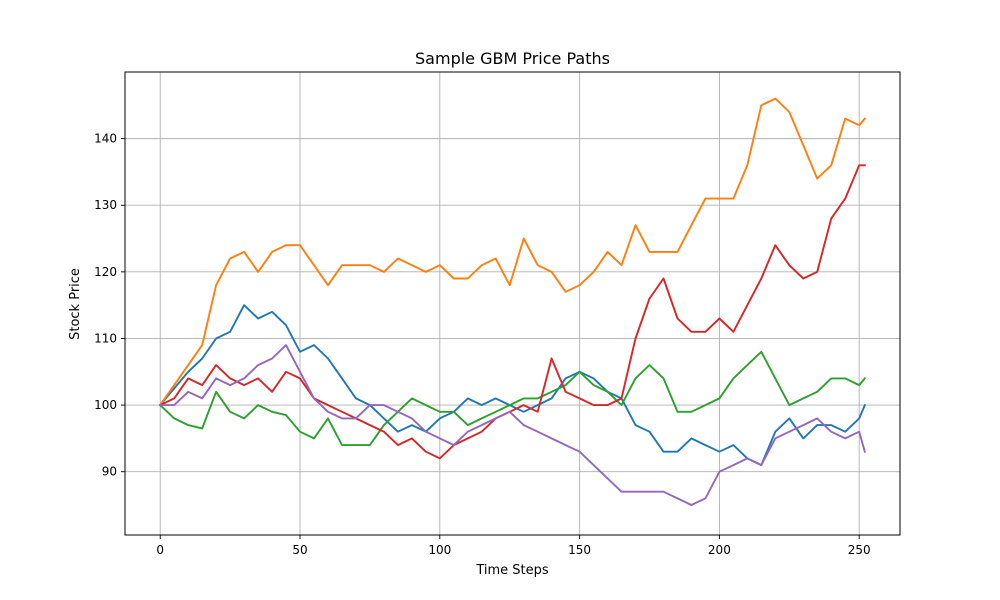  What do you see at coordinates (105, 405) in the screenshot?
I see `y-tick-label: 100` at bounding box center [105, 405].